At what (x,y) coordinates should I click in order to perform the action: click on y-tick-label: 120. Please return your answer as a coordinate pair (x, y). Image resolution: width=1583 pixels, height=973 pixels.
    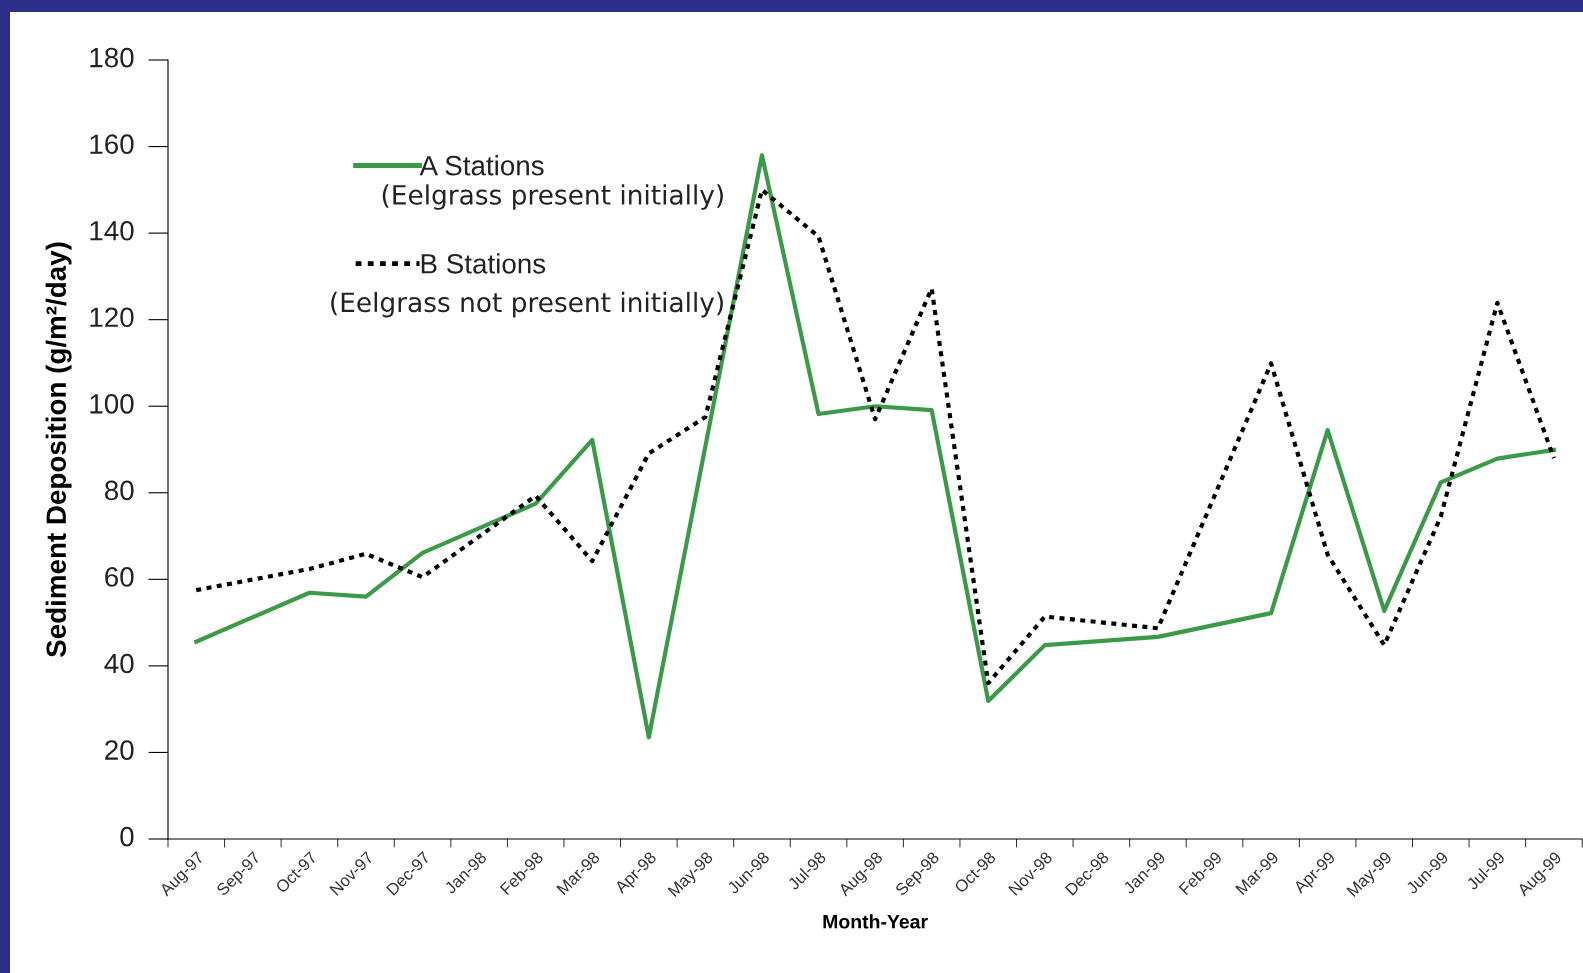
    Looking at the image, I should click on (112, 317).